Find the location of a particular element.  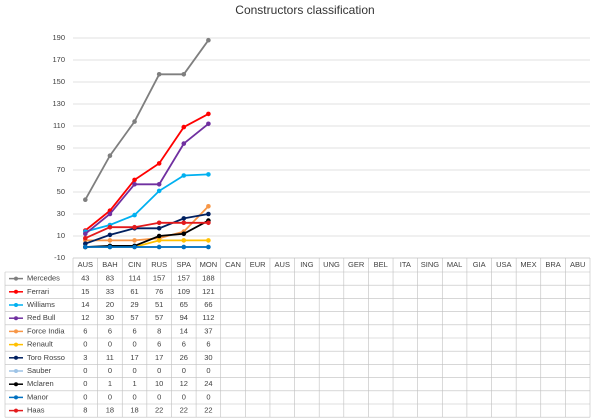

table-value: 24 is located at coordinates (208, 383).